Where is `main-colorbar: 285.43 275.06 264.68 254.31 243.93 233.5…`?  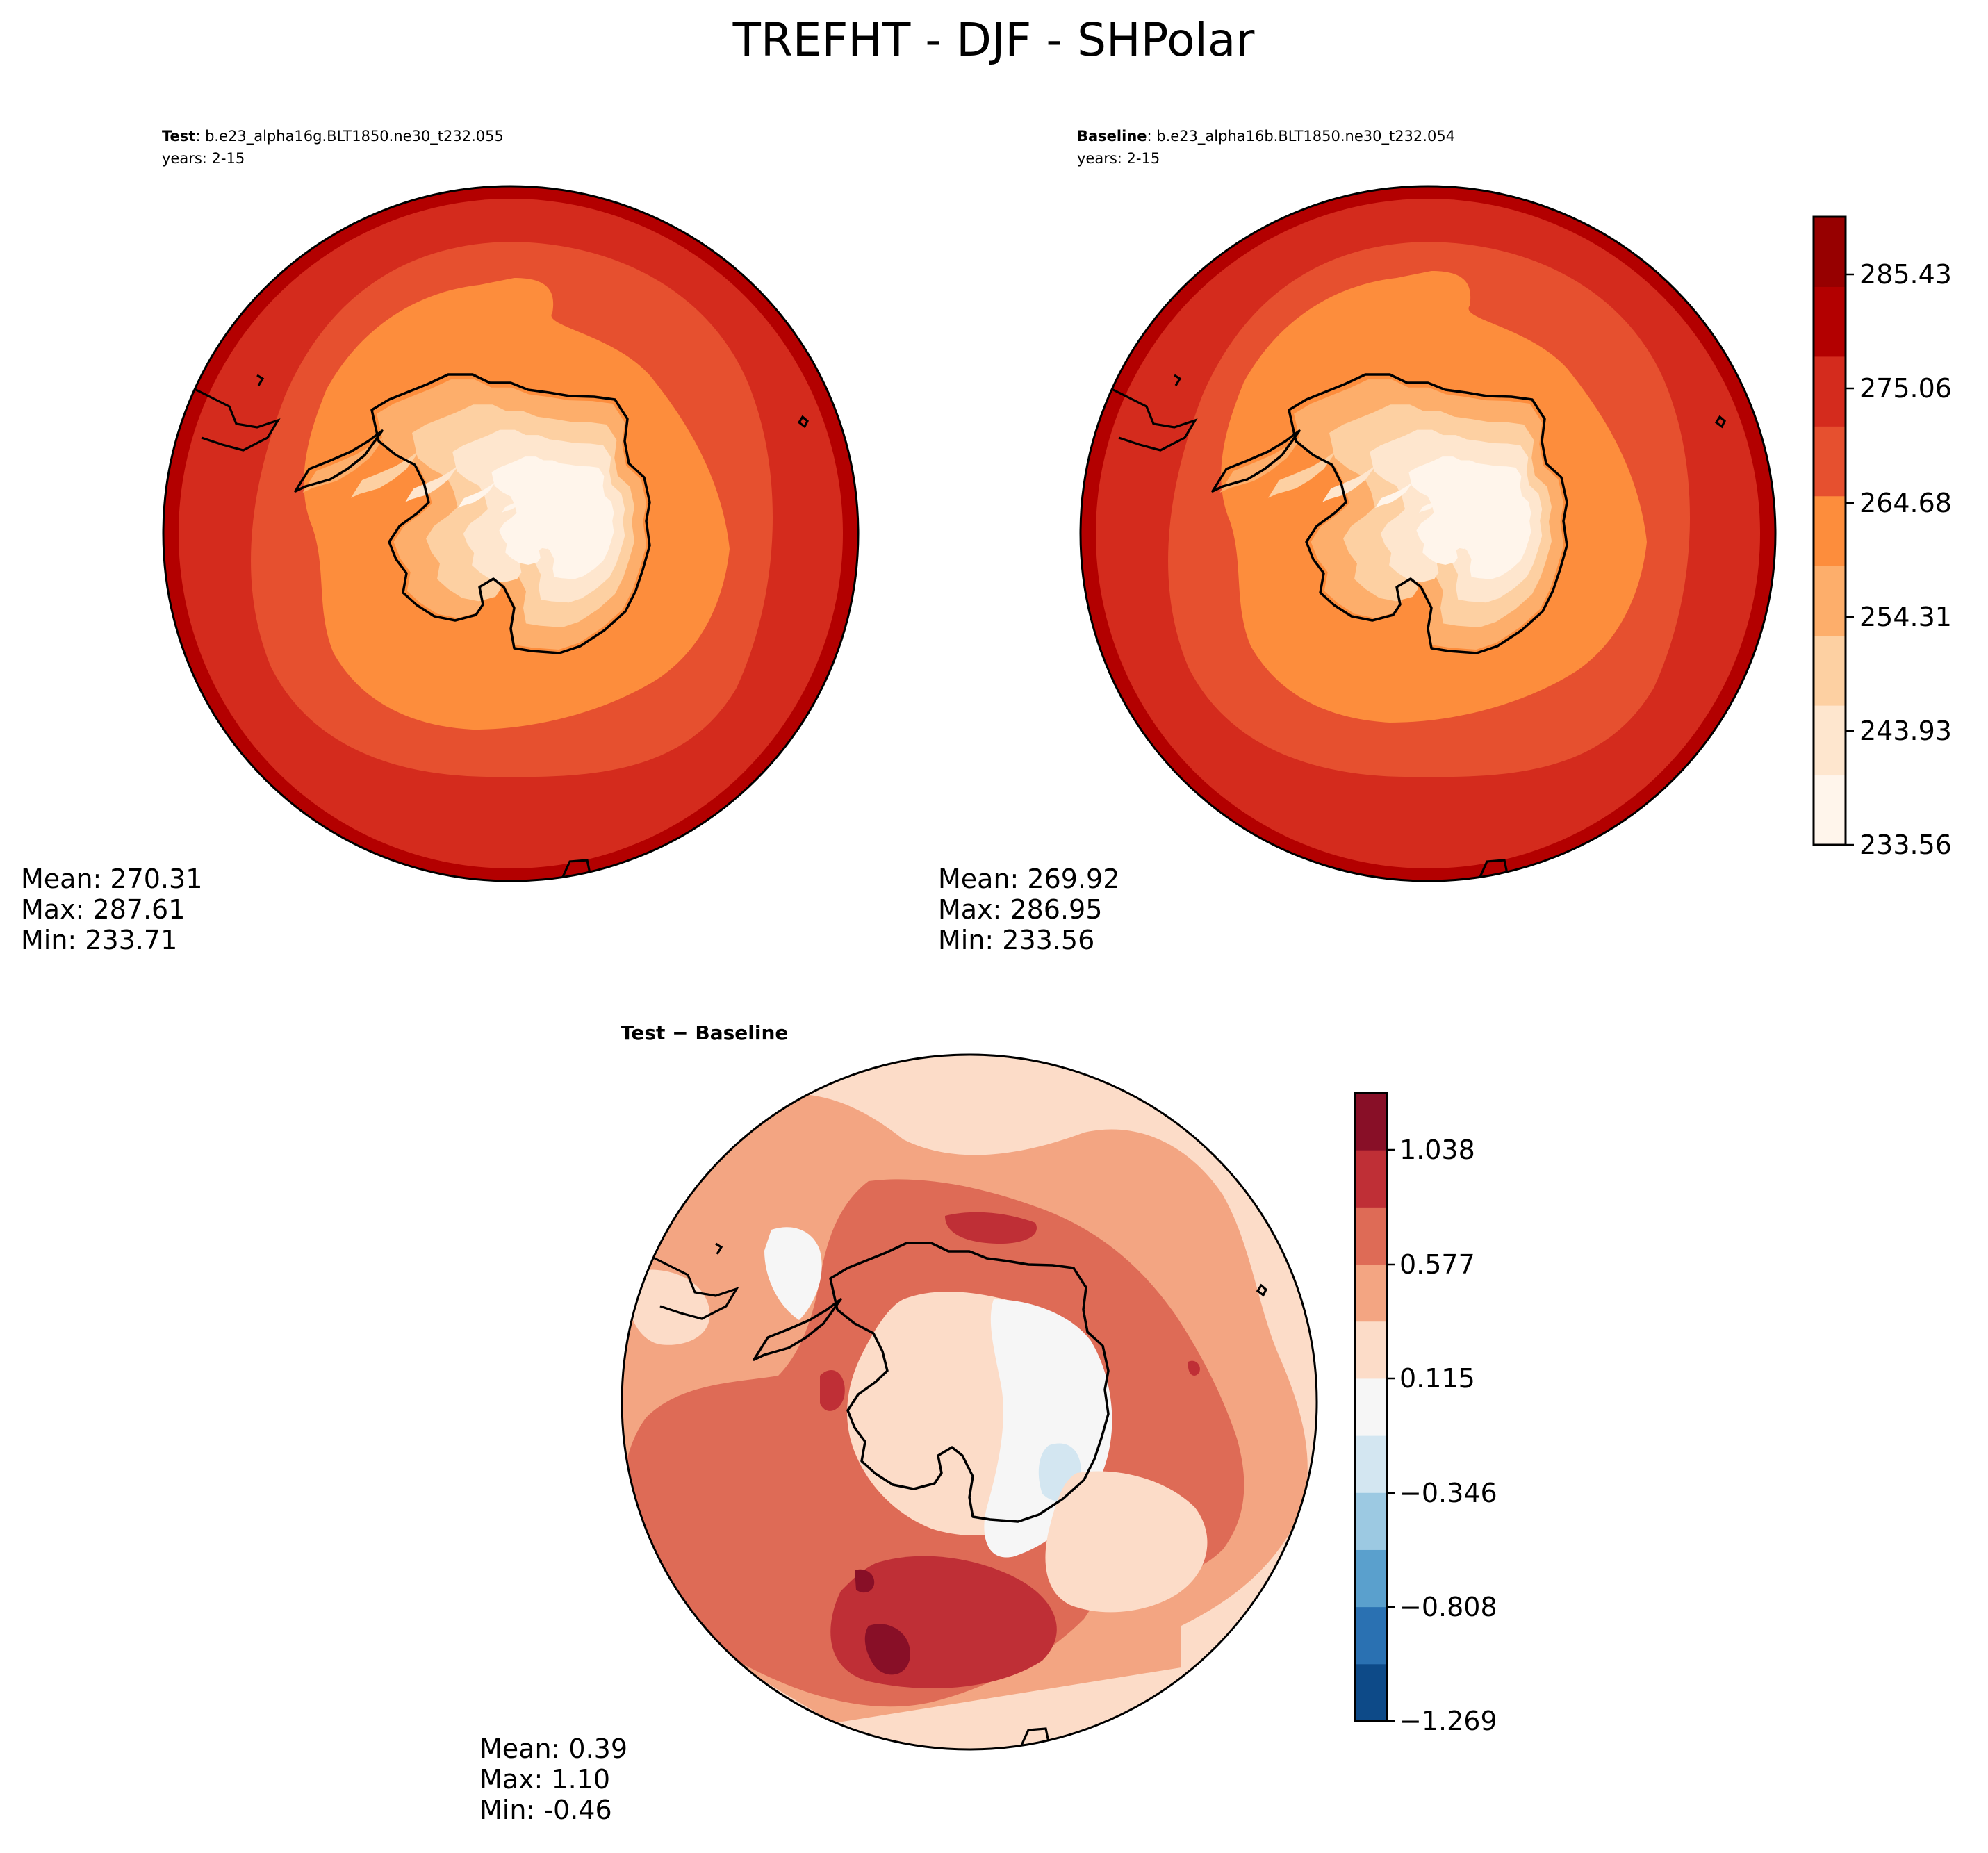 main-colorbar: 285.43 275.06 264.68 254.31 243.93 233.5… is located at coordinates (1882, 537).